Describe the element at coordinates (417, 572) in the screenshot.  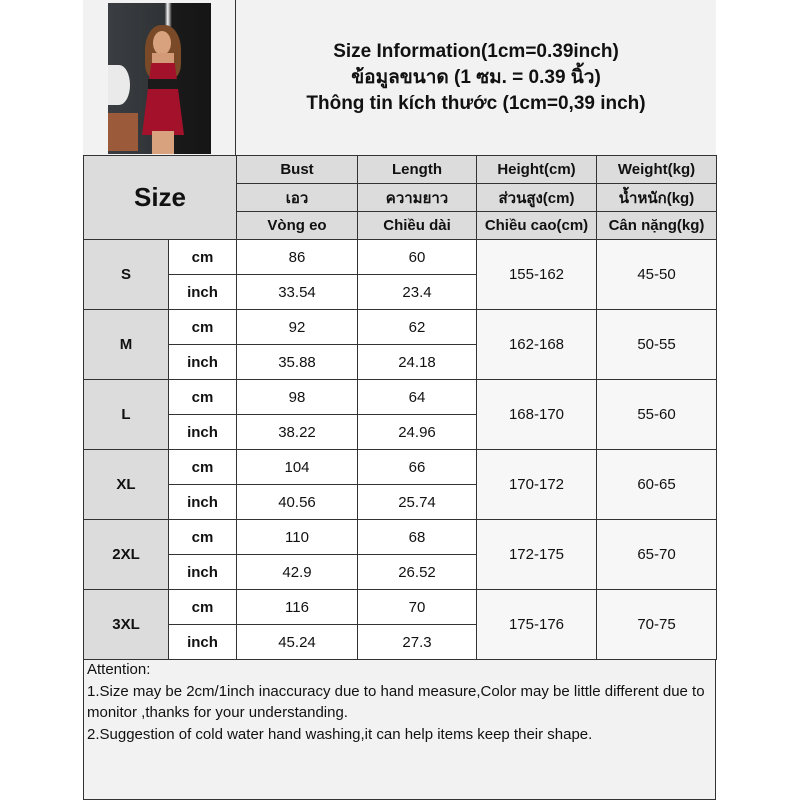
I see `length-inch: 26.52` at that location.